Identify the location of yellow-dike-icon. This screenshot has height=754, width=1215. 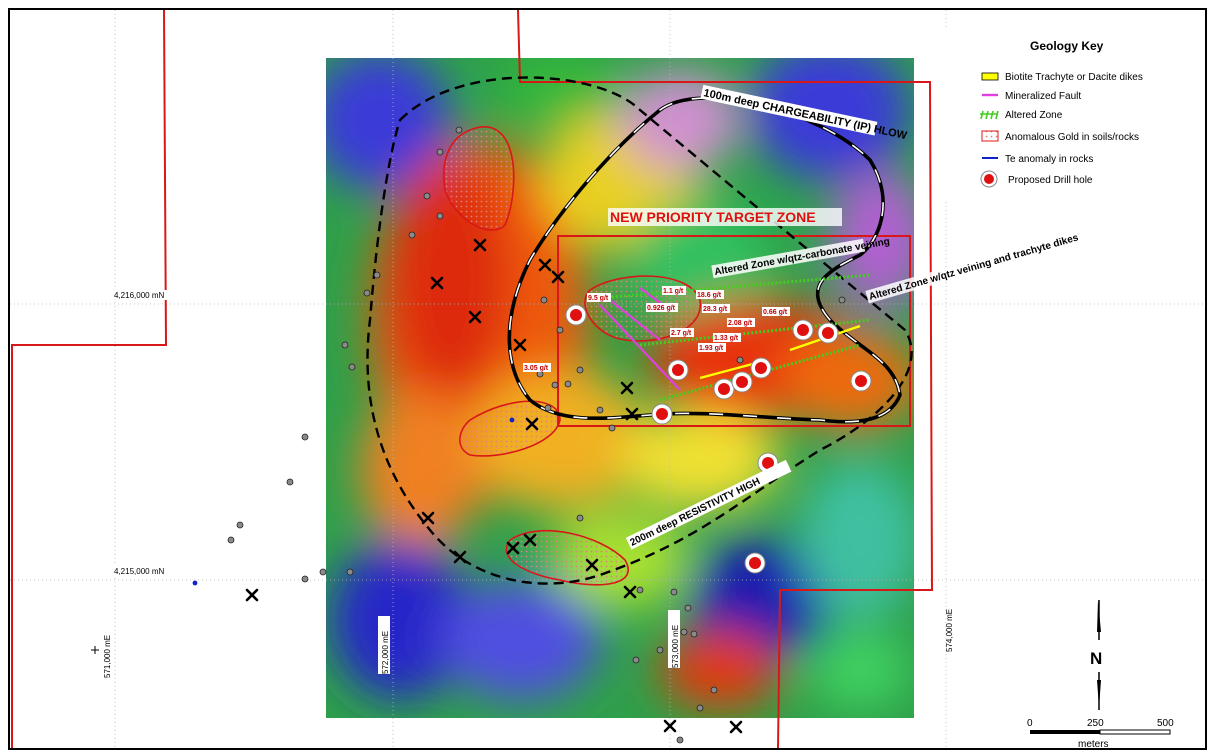
(990, 76).